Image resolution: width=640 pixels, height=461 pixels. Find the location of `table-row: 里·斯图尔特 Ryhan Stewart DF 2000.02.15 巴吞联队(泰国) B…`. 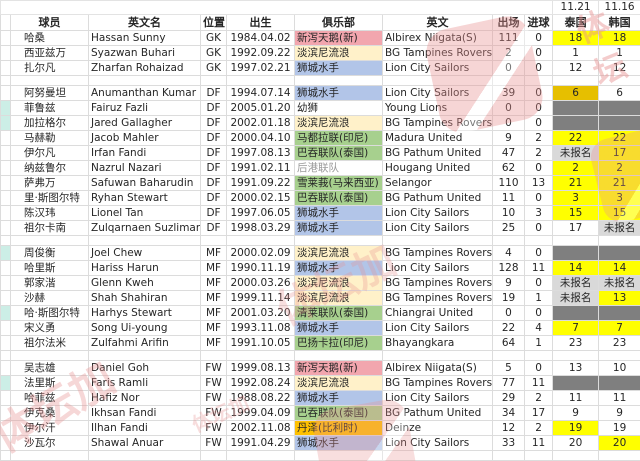

table-row: 里·斯图尔特 Ryhan Stewart DF 2000.02.15 巴吞联队(泰国) B… is located at coordinates (320, 198).